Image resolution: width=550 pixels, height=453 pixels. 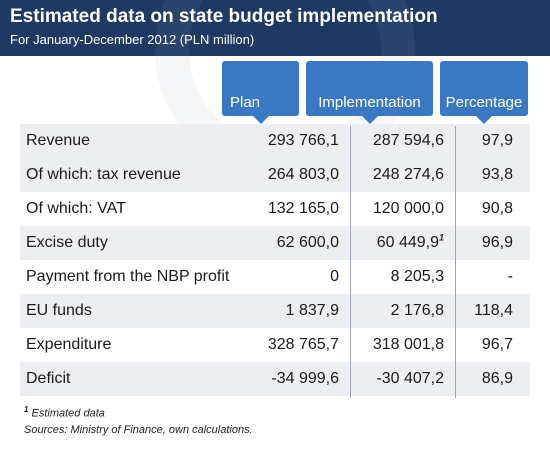 What do you see at coordinates (245, 102) in the screenshot?
I see `column-header-plan-label: Plan` at bounding box center [245, 102].